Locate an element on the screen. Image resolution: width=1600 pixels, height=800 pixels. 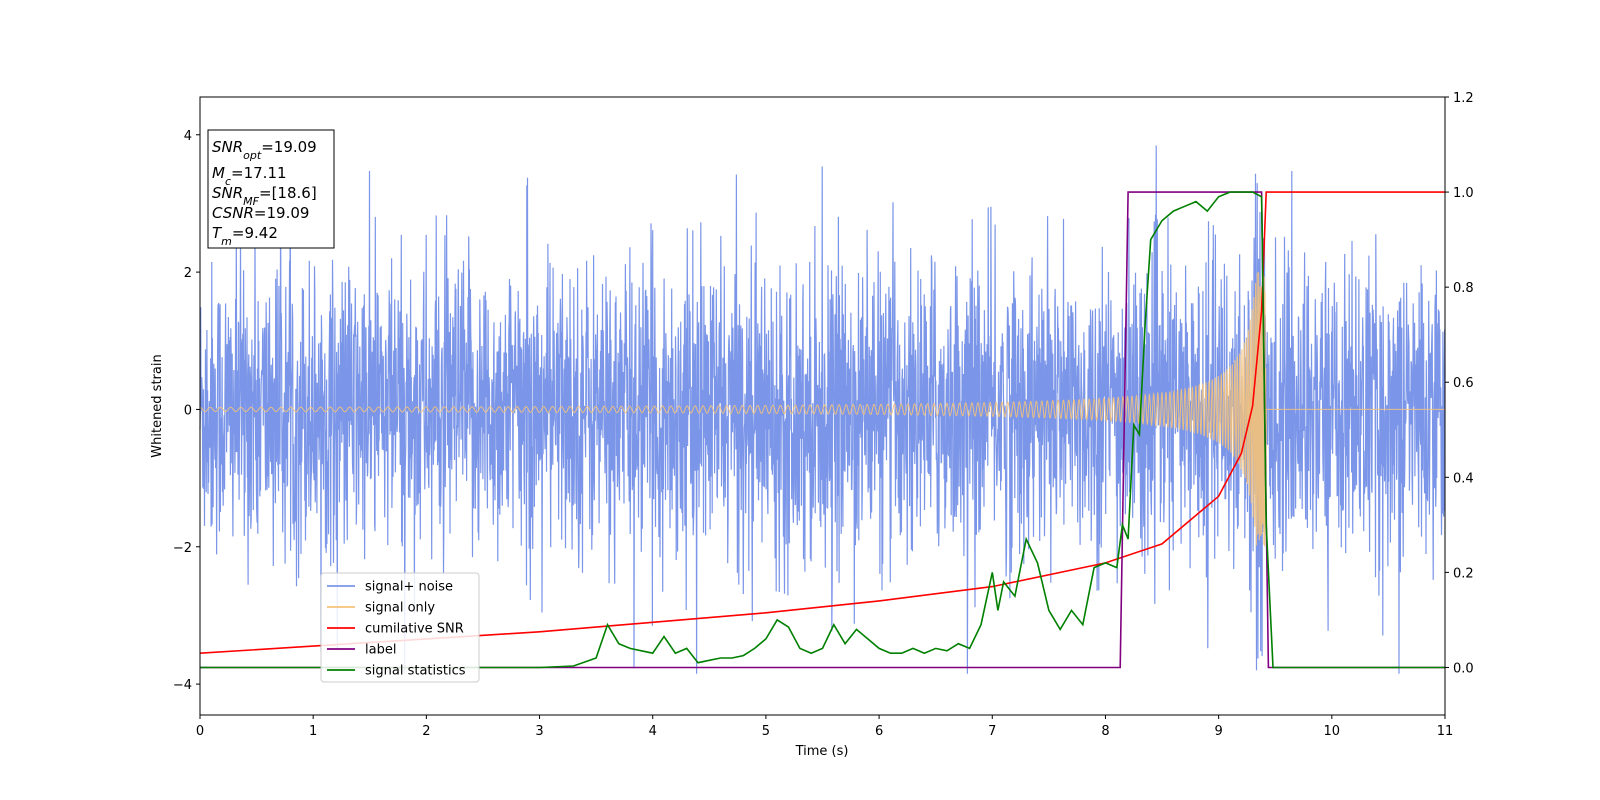
y-axis-right: 1.2 1.0 0.8 0.6 0.4 0.2 0.0 is located at coordinates (1459, 383).